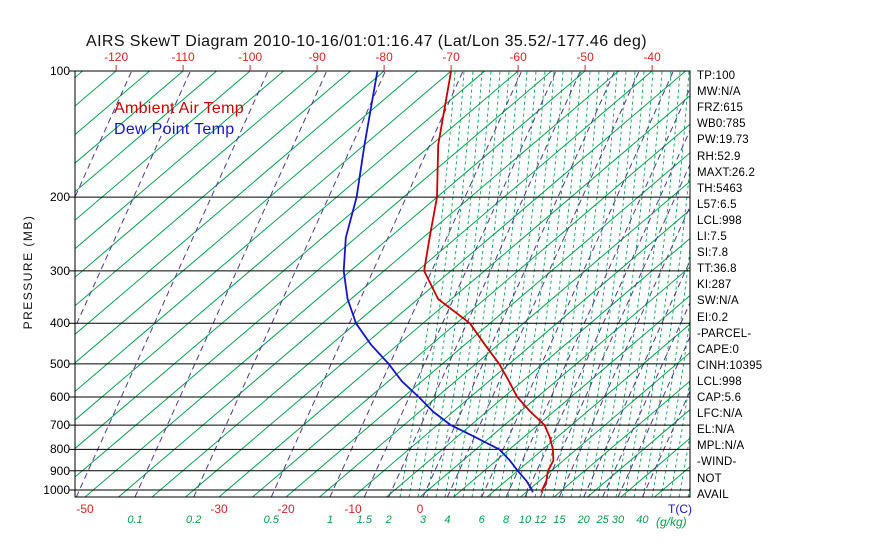 The image size is (870, 560). Describe the element at coordinates (719, 92) in the screenshot. I see `stat-line: MW:N/A` at that location.